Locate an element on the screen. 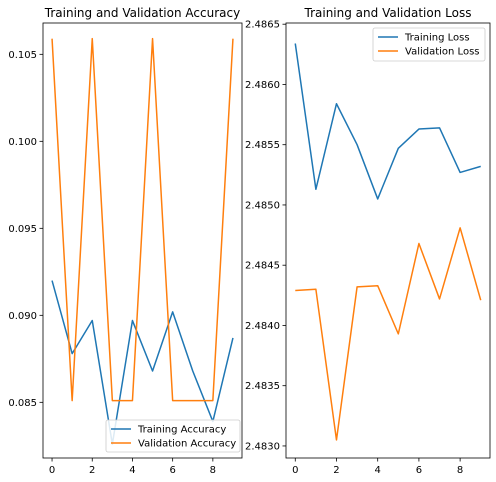 The image size is (496, 482). accuracy-y-tick-label: 0.105 is located at coordinates (22, 55).